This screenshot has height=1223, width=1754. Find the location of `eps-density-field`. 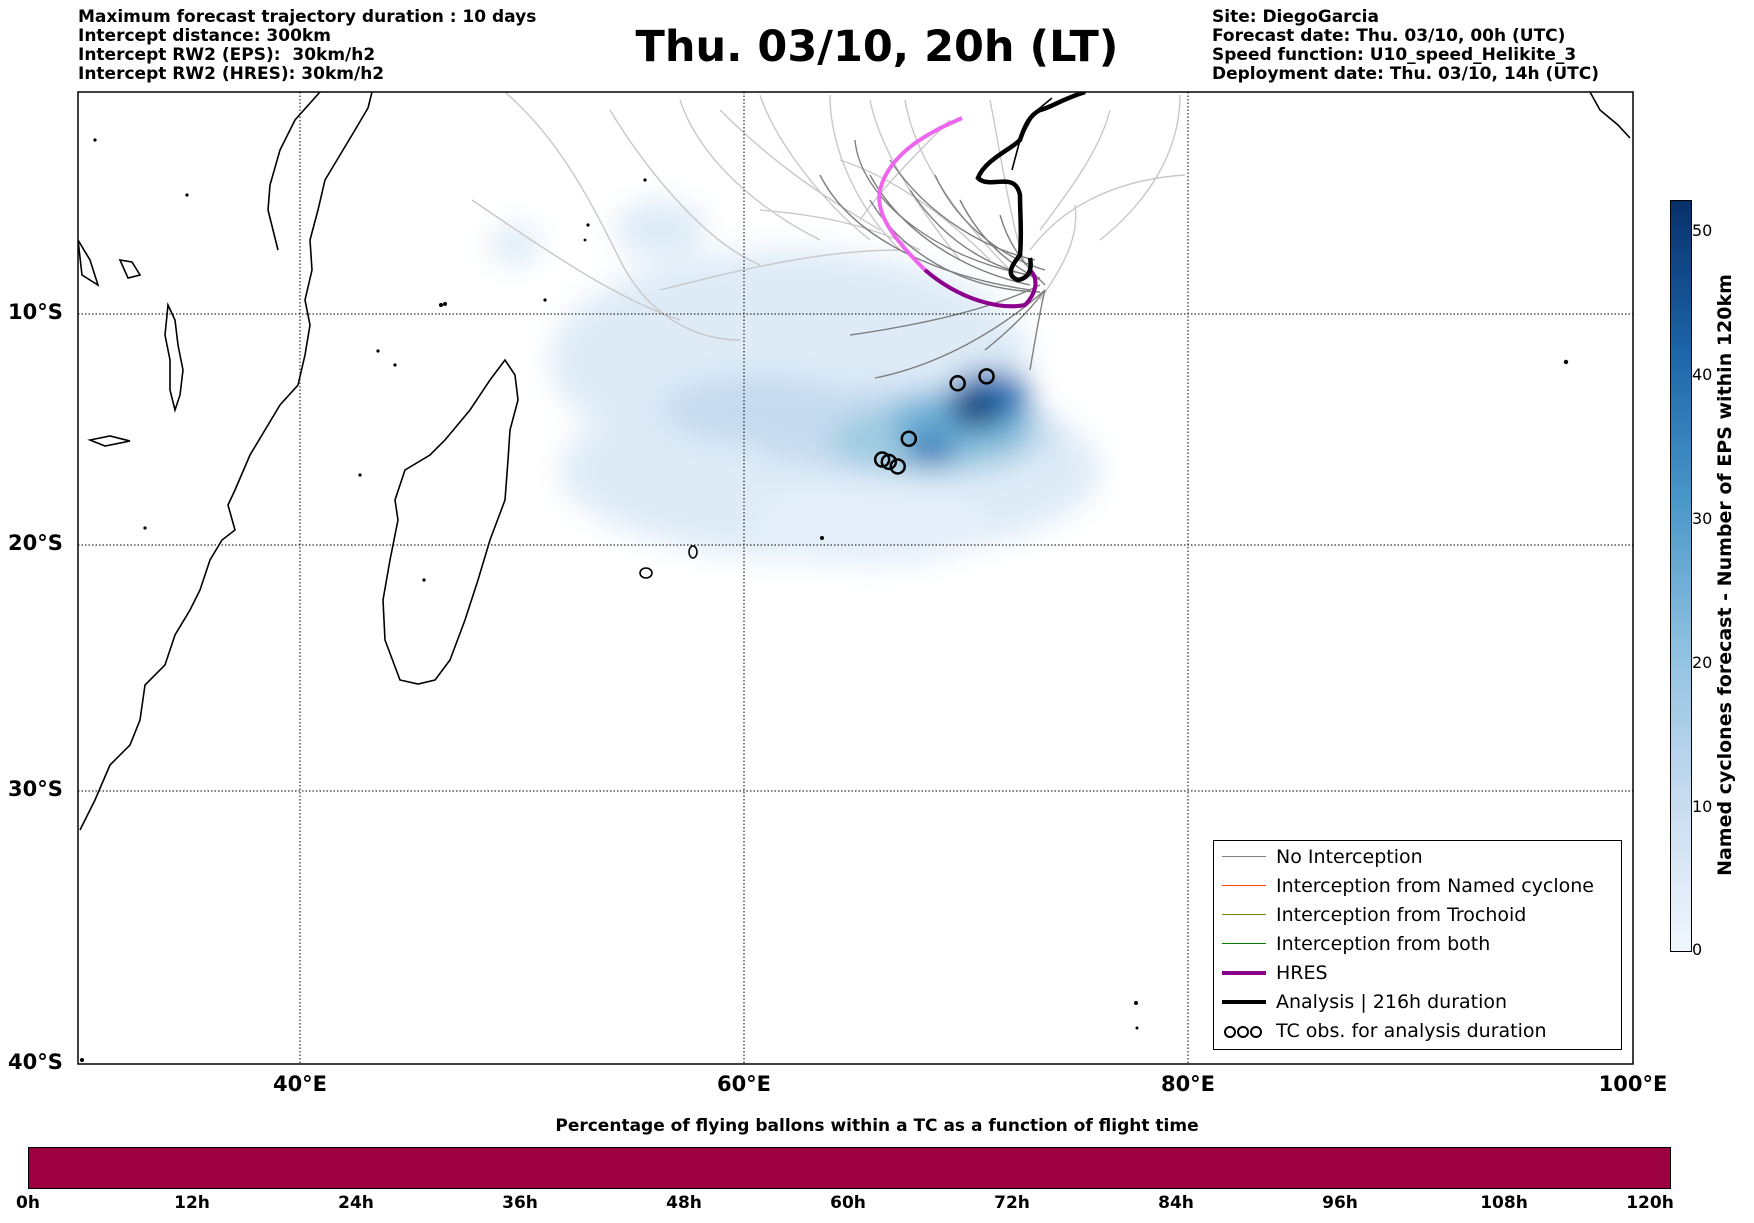

eps-density-field is located at coordinates (795, 382).